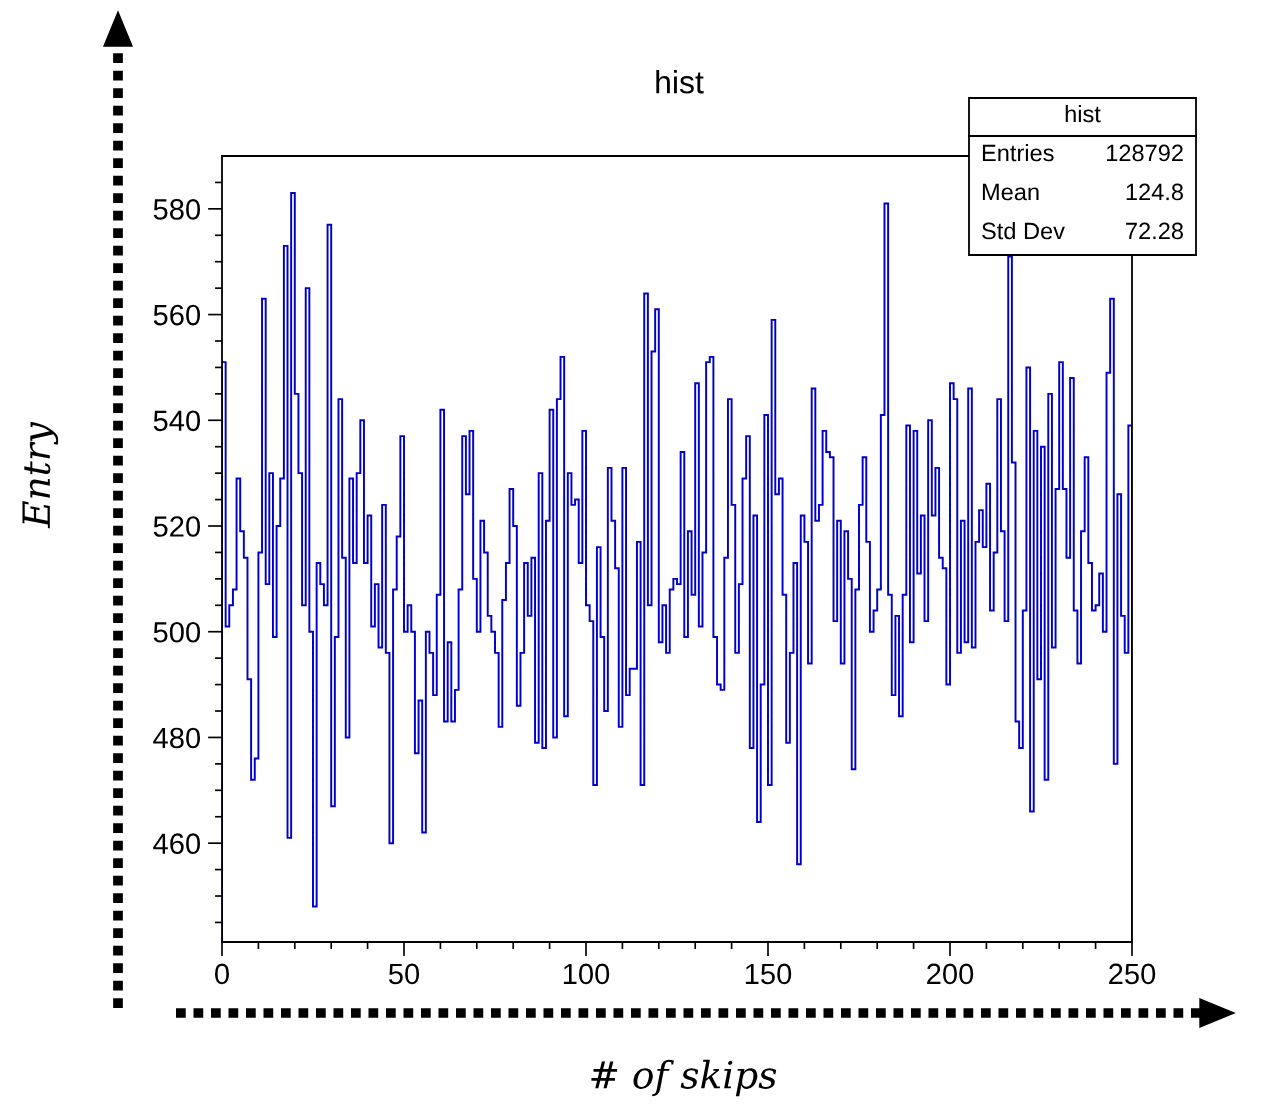 This screenshot has width=1286, height=1106. I want to click on y-axis-title: Entry, so click(40, 475).